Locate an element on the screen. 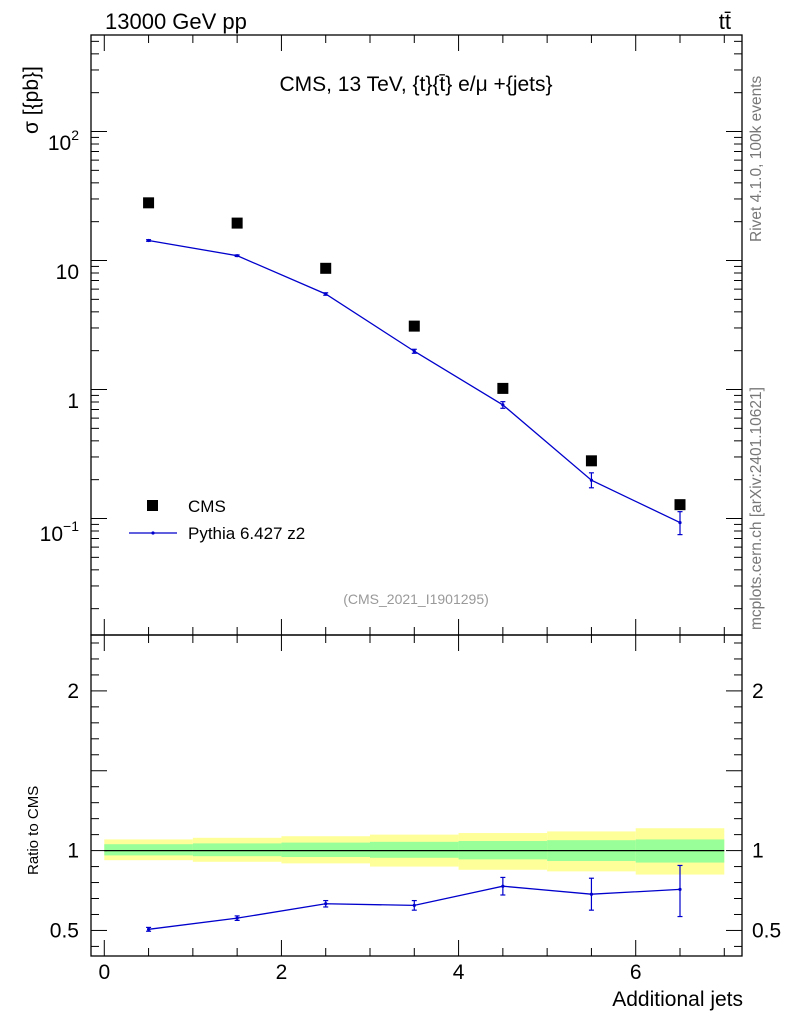 The image size is (786, 1024). analysis-watermark: (CMS_2021_I1901295) is located at coordinates (416, 599).